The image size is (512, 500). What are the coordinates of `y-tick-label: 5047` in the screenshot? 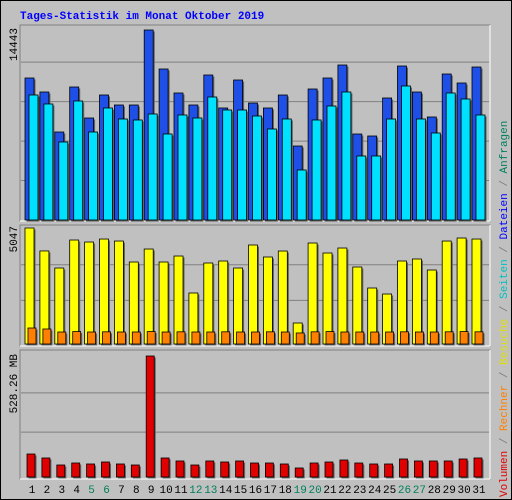 It's located at (15, 239).